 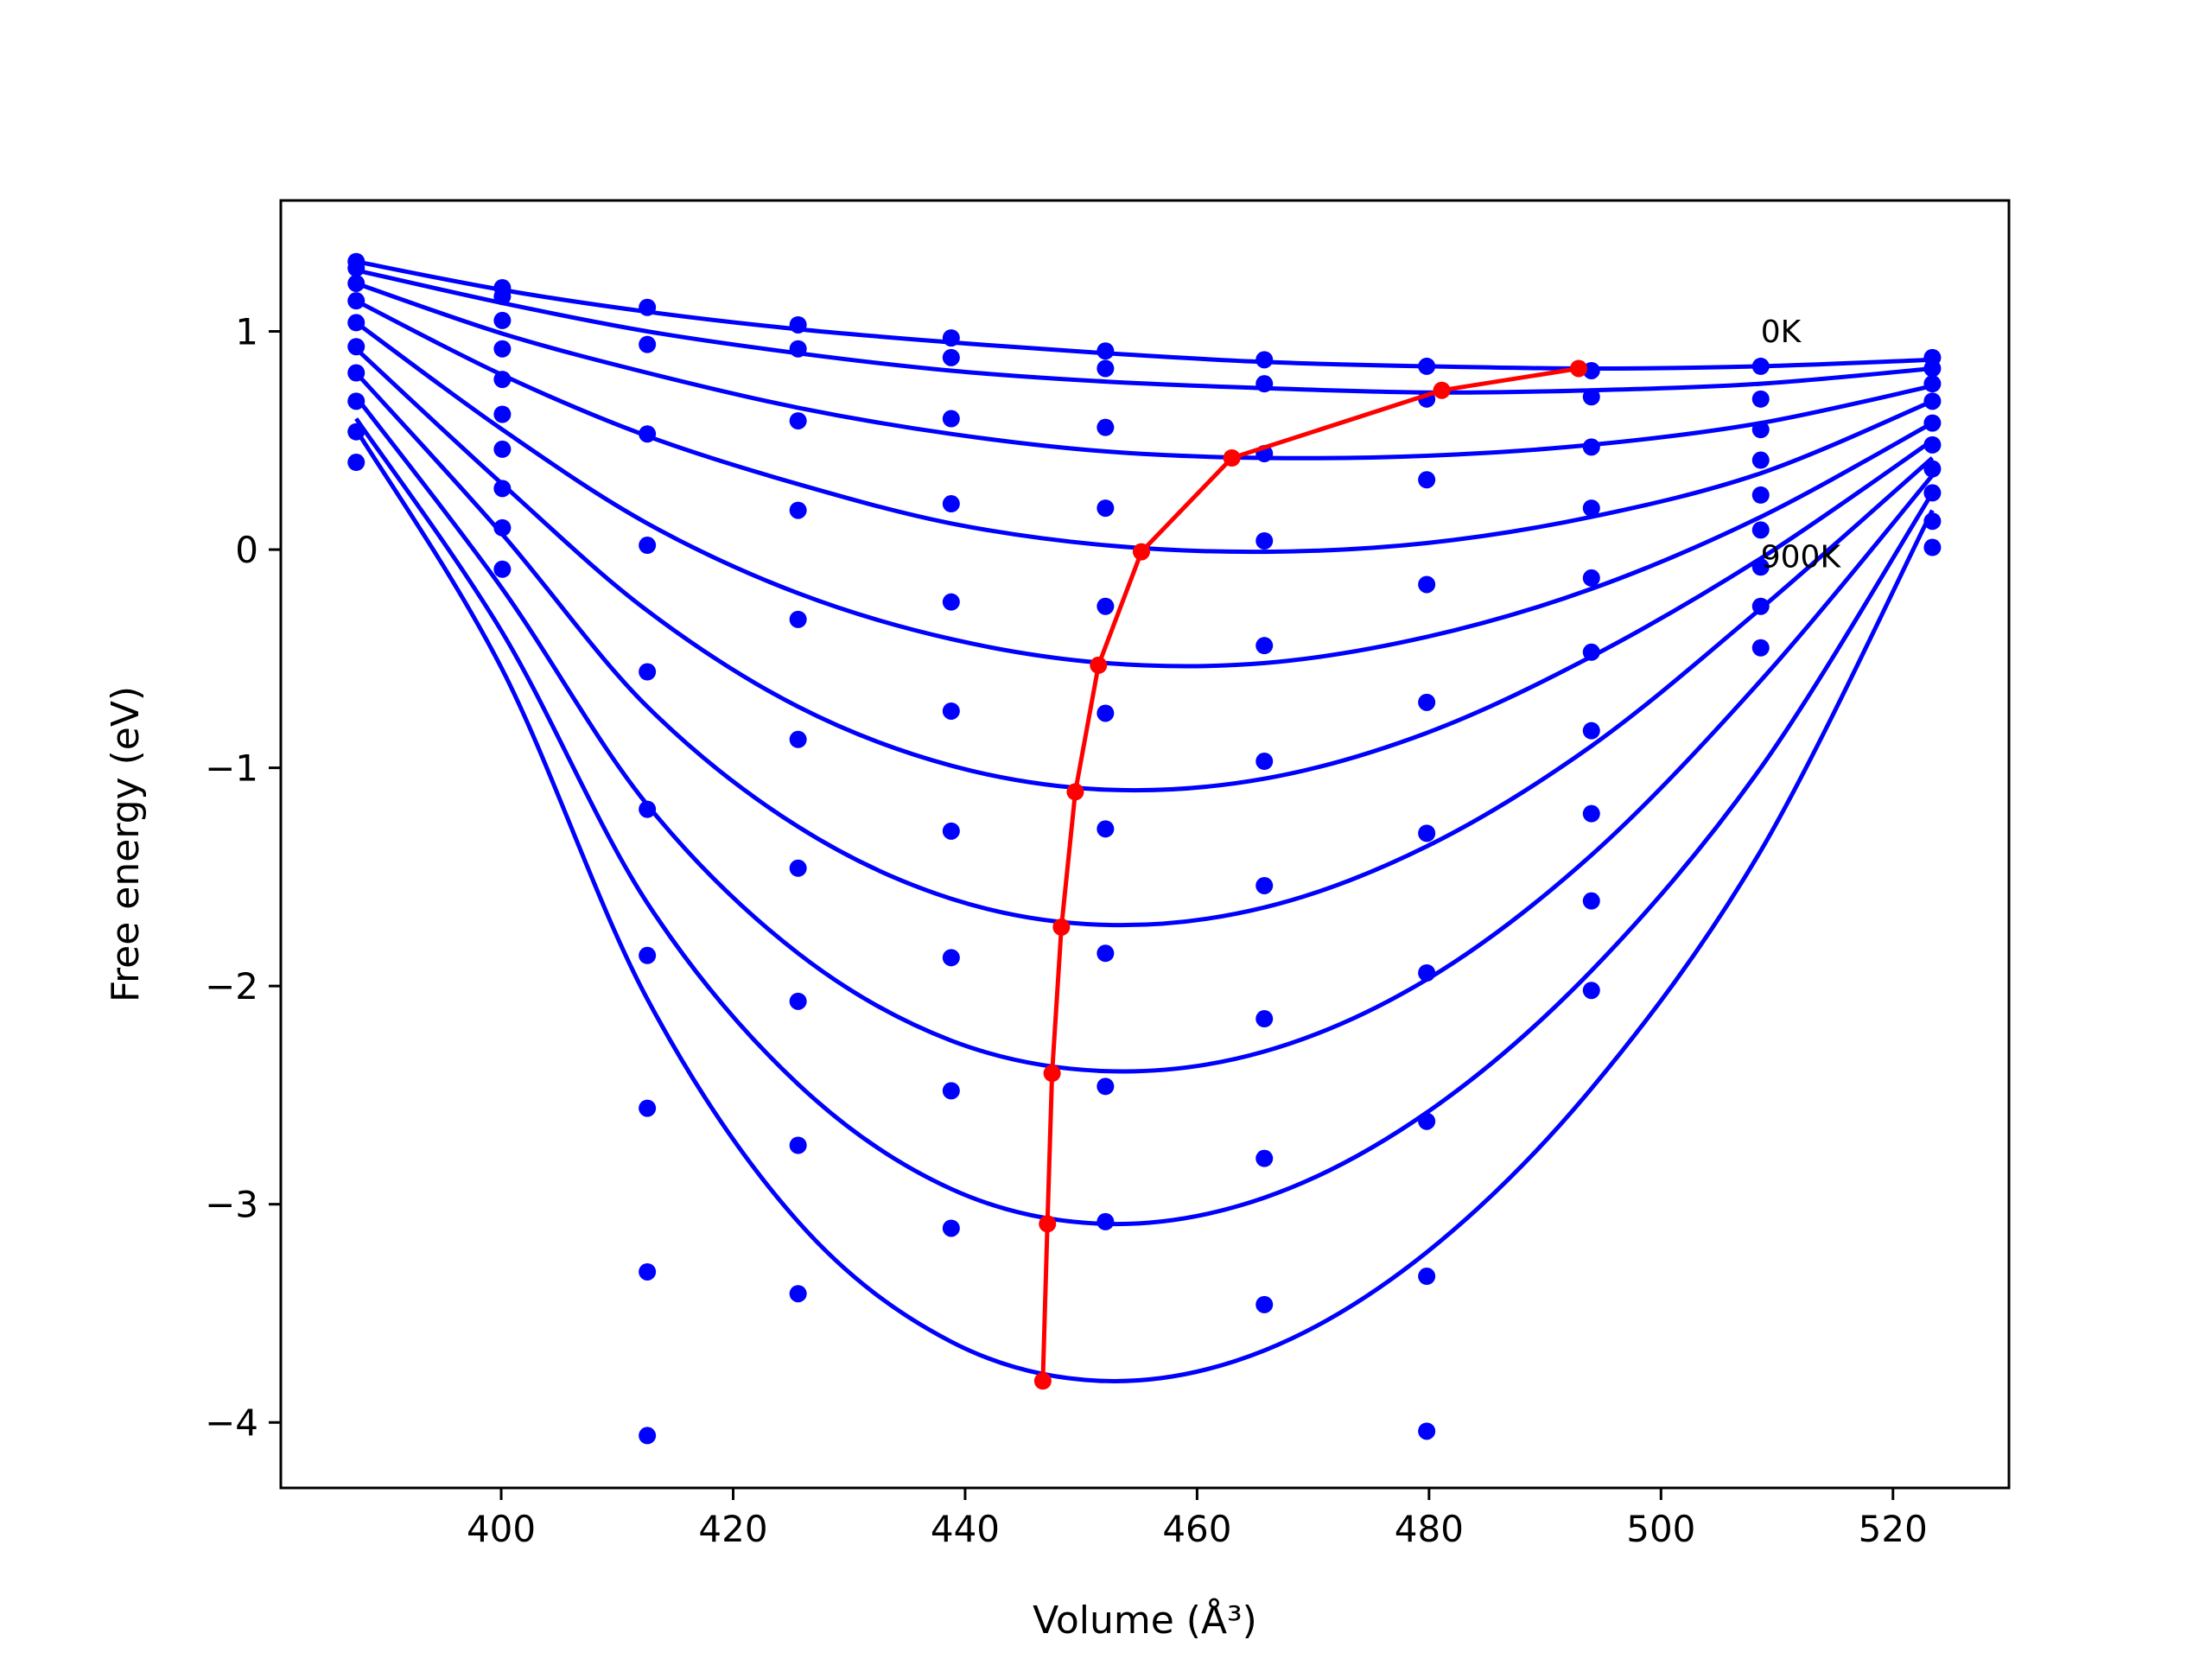 I want to click on x-tick-label: 400, so click(x=502, y=1529).